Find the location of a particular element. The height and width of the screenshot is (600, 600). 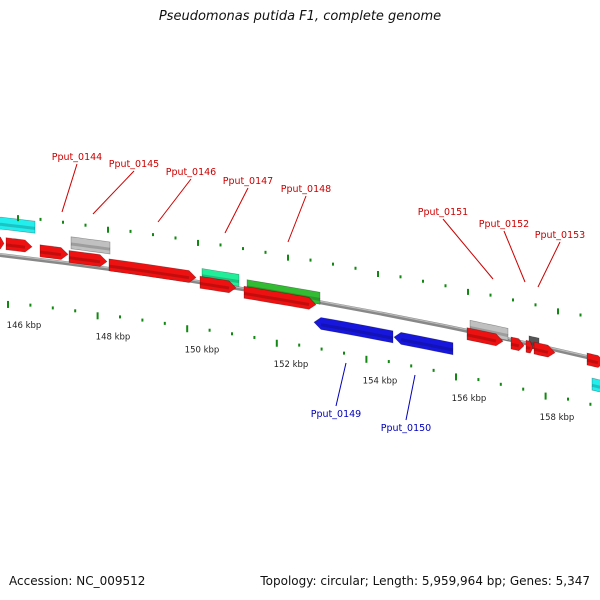

scale-label-0: 146 kbp is located at coordinates (24, 326).